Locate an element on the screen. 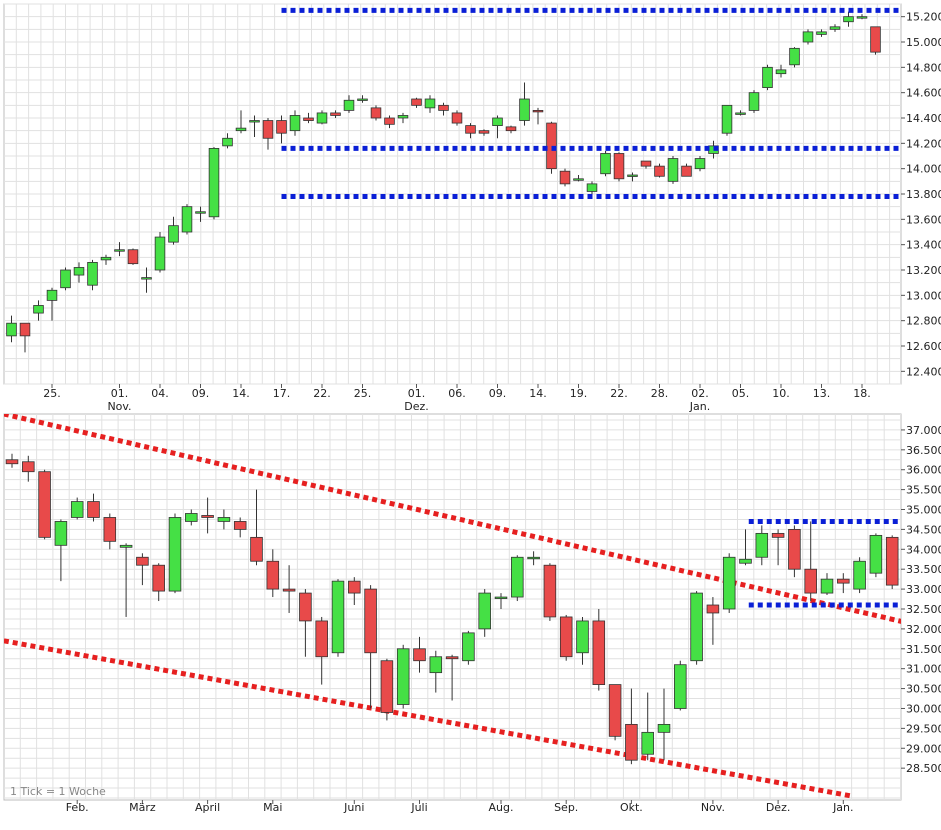 Image resolution: width=941 pixels, height=830 pixels. x-tick-sublabel: Nov. is located at coordinates (119, 406).